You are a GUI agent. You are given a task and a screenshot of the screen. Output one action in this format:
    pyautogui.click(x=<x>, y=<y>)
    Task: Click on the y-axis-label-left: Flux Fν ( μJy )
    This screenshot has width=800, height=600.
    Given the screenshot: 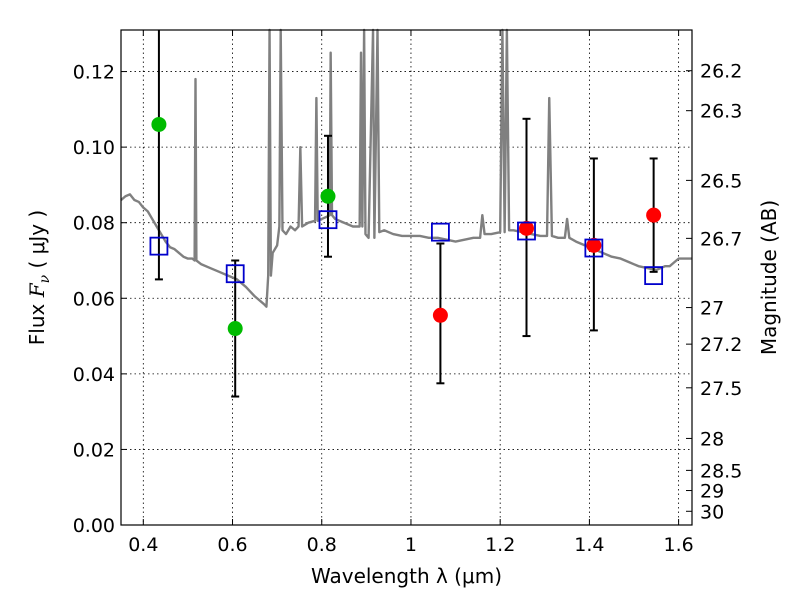 What is the action you would take?
    pyautogui.click(x=39, y=277)
    